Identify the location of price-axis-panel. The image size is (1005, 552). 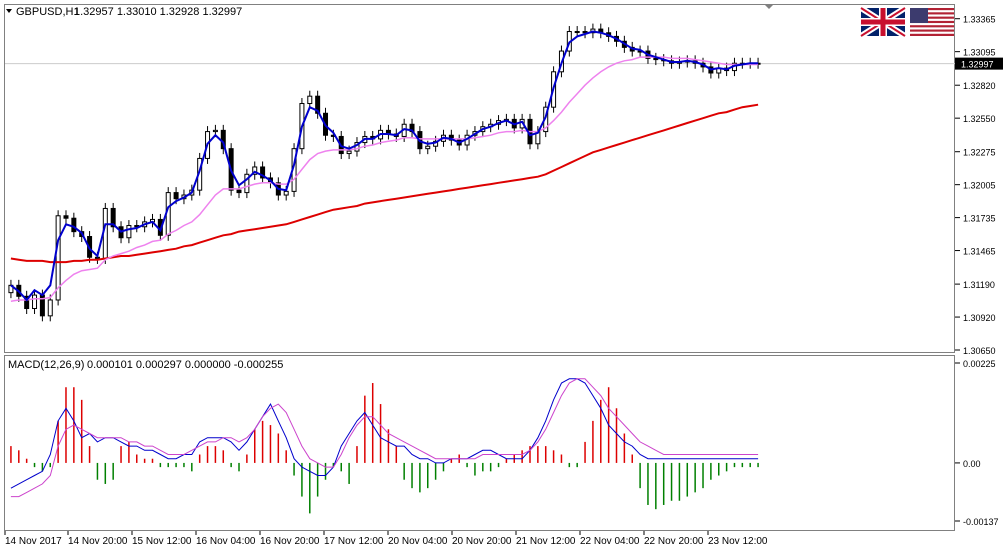
(980, 267).